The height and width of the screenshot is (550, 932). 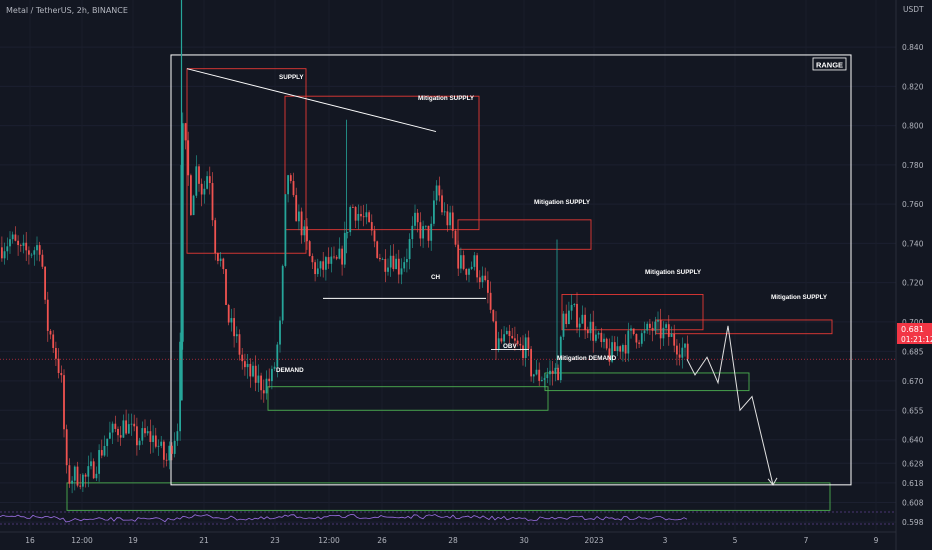 What do you see at coordinates (133, 540) in the screenshot?
I see `time-tick-label: 19` at bounding box center [133, 540].